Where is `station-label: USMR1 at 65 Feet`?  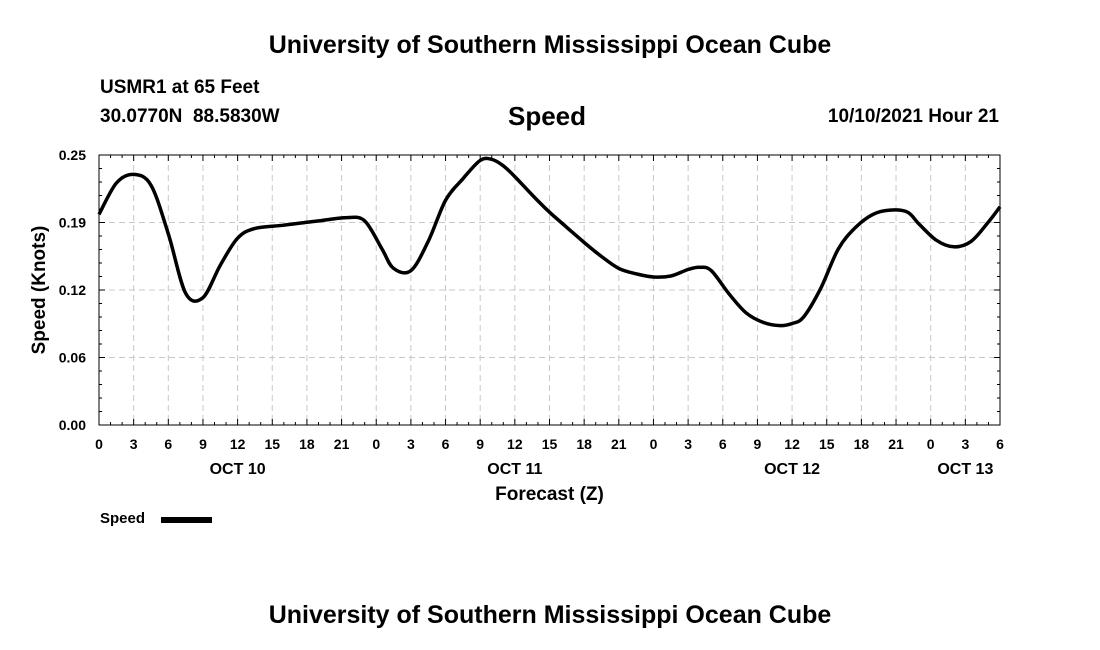
station-label: USMR1 at 65 Feet is located at coordinates (180, 87).